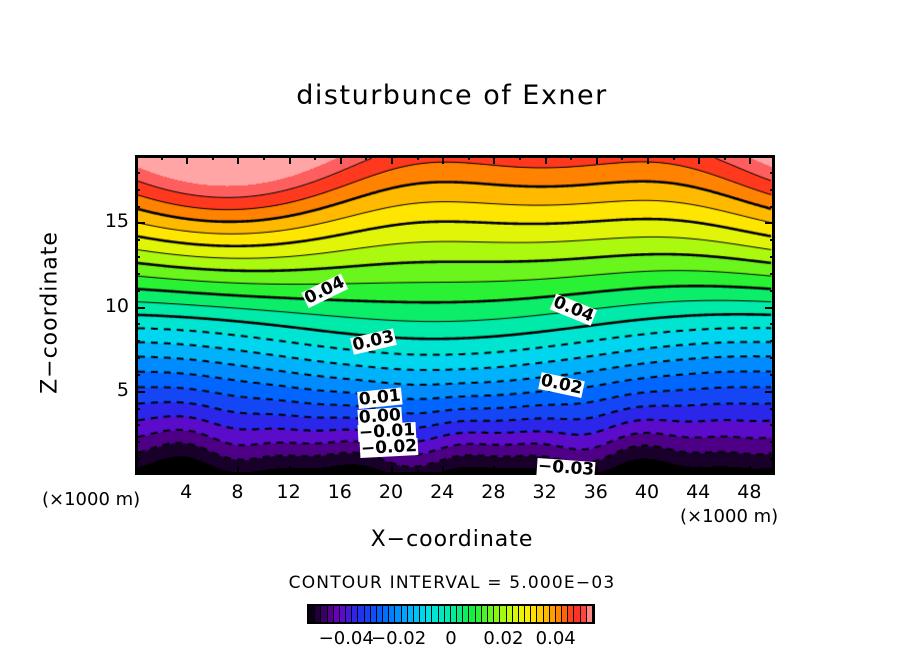  Describe the element at coordinates (116, 305) in the screenshot. I see `y-tick-label: 10` at that location.